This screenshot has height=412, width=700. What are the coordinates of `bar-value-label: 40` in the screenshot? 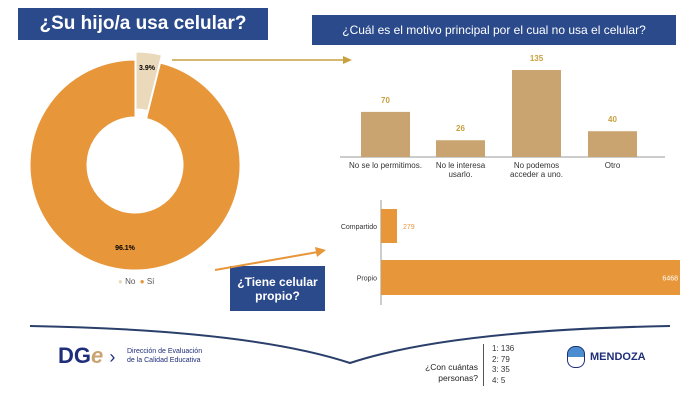 It's located at (612, 119).